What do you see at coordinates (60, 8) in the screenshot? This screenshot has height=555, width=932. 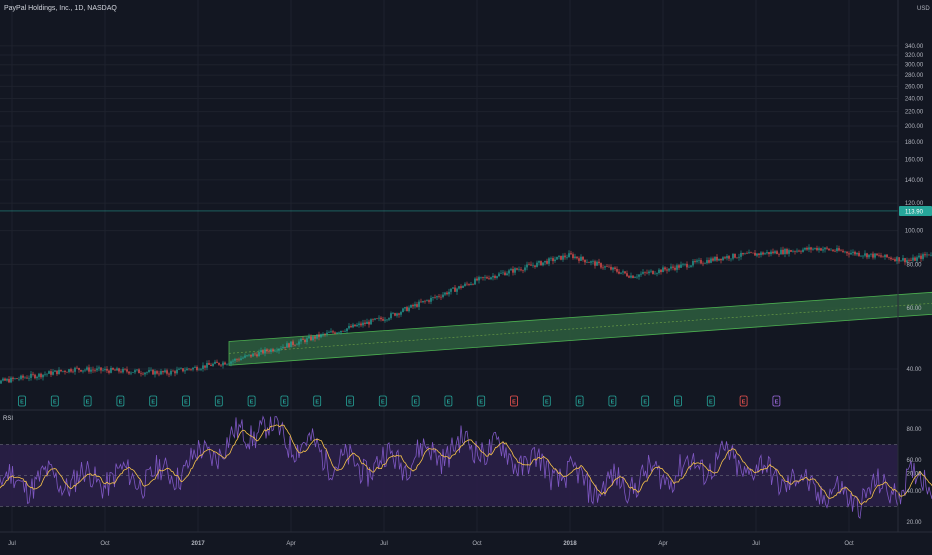 I see `symbol-title: PayPal Holdings, Inc., 1D, NASDAQ` at bounding box center [60, 8].